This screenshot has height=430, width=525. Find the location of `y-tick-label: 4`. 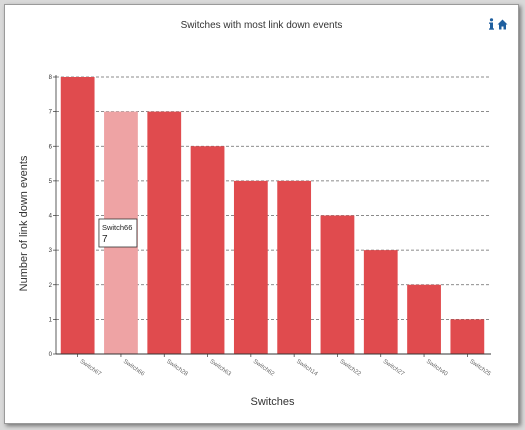

y-tick-label: 4 is located at coordinates (51, 217).